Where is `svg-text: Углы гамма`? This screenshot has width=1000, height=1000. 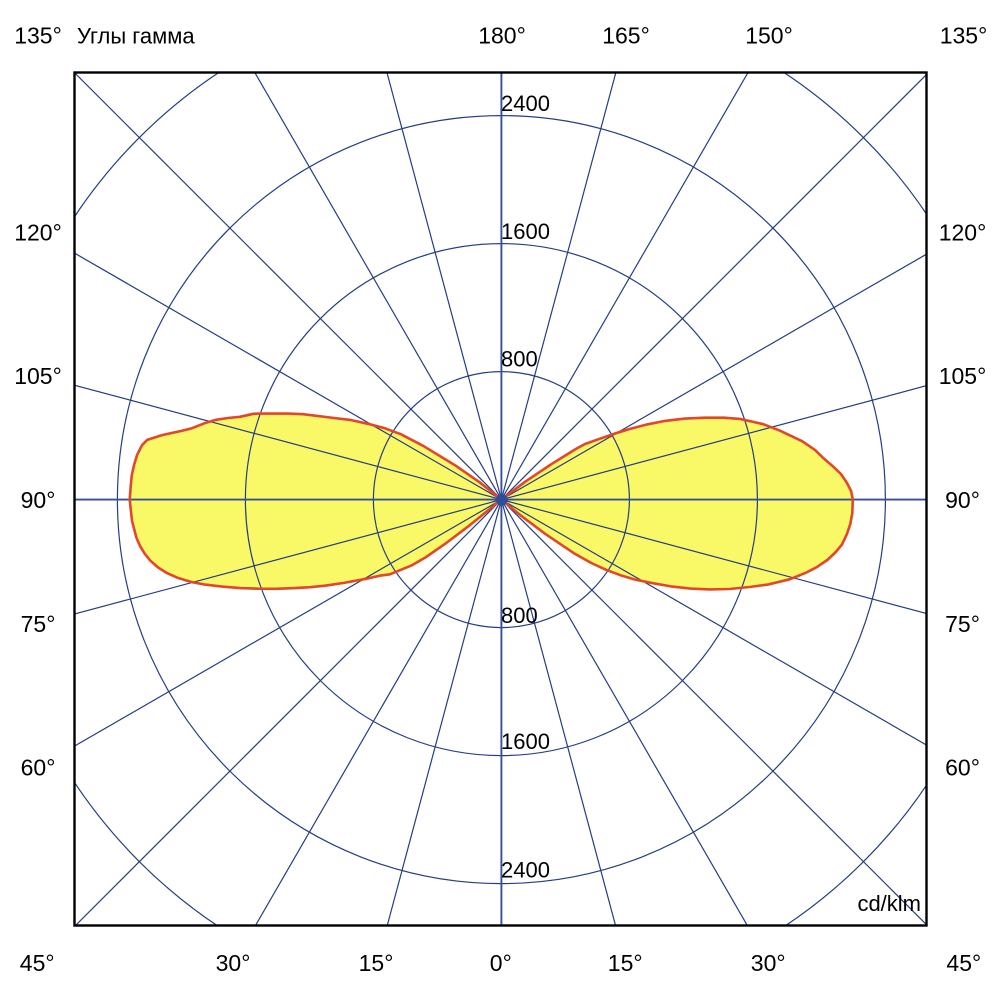 svg-text: Углы гамма is located at coordinates (136, 36).